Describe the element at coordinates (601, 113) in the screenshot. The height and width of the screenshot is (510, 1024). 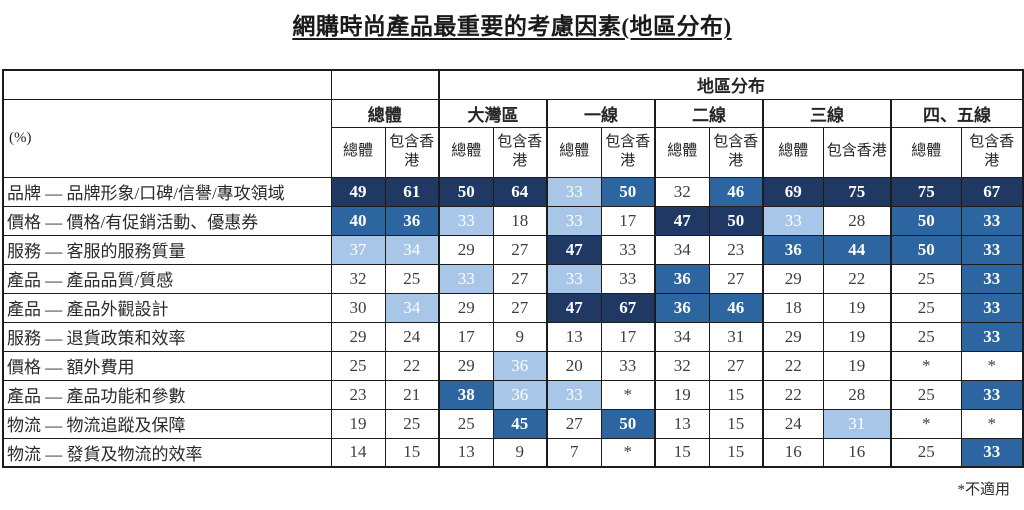
I see `group-header-2: 一線` at that location.